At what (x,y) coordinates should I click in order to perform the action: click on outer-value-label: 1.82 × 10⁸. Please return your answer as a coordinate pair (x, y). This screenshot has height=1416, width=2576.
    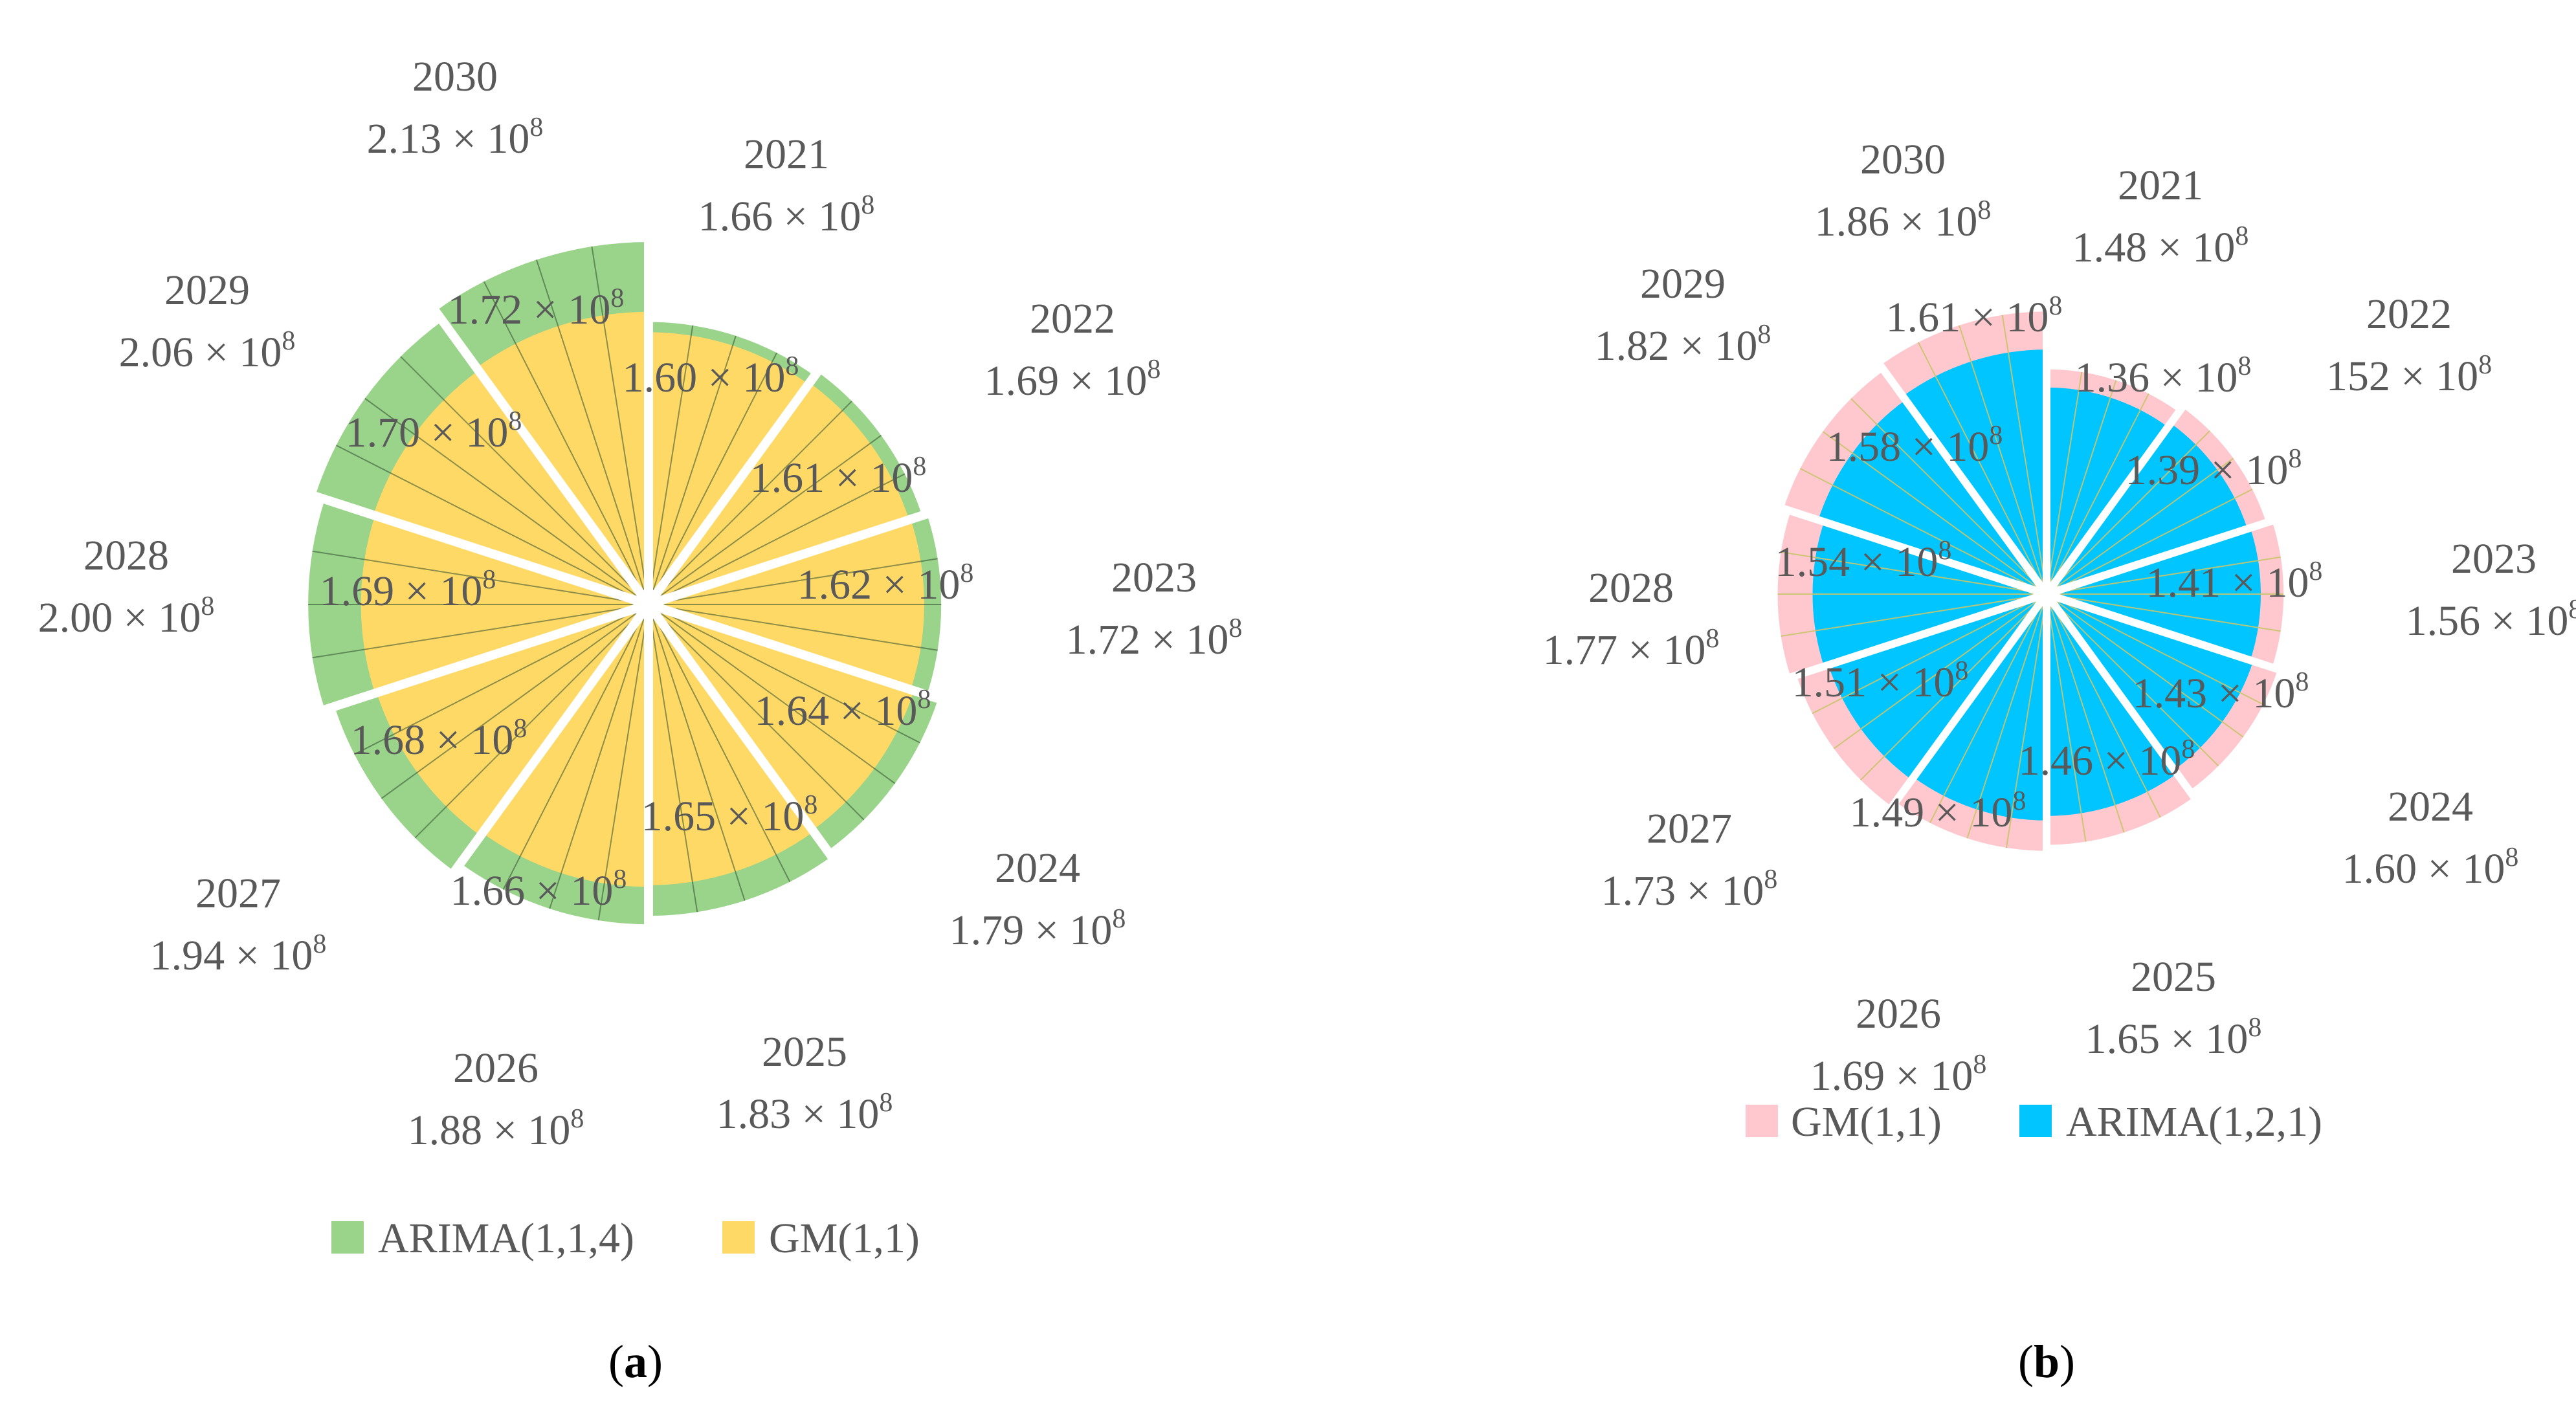
    Looking at the image, I should click on (1683, 345).